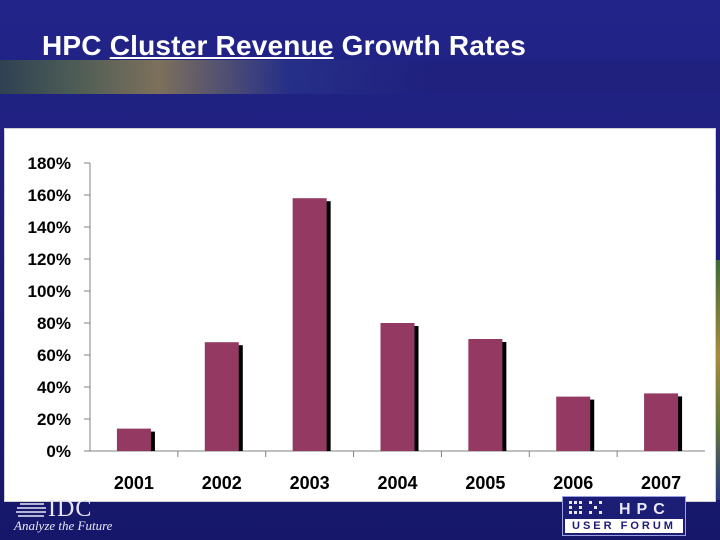 This screenshot has height=540, width=720. I want to click on hpc-user-forum-logo: HPC USER FORUM, so click(624, 516).